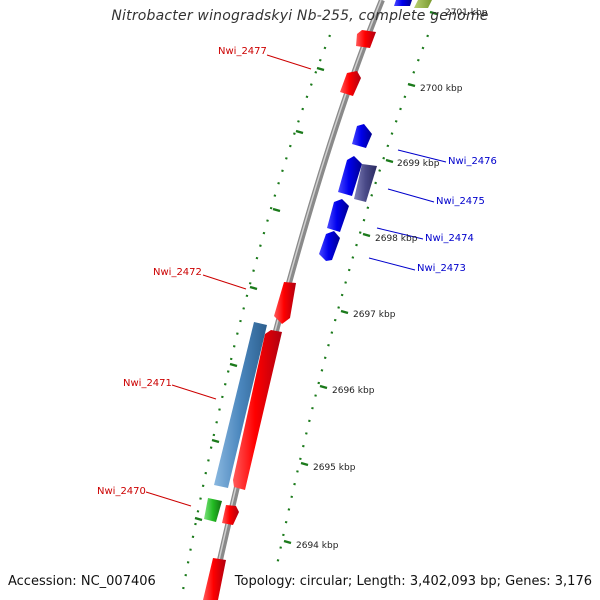  I want to click on gene-top-red, so click(366, 39).